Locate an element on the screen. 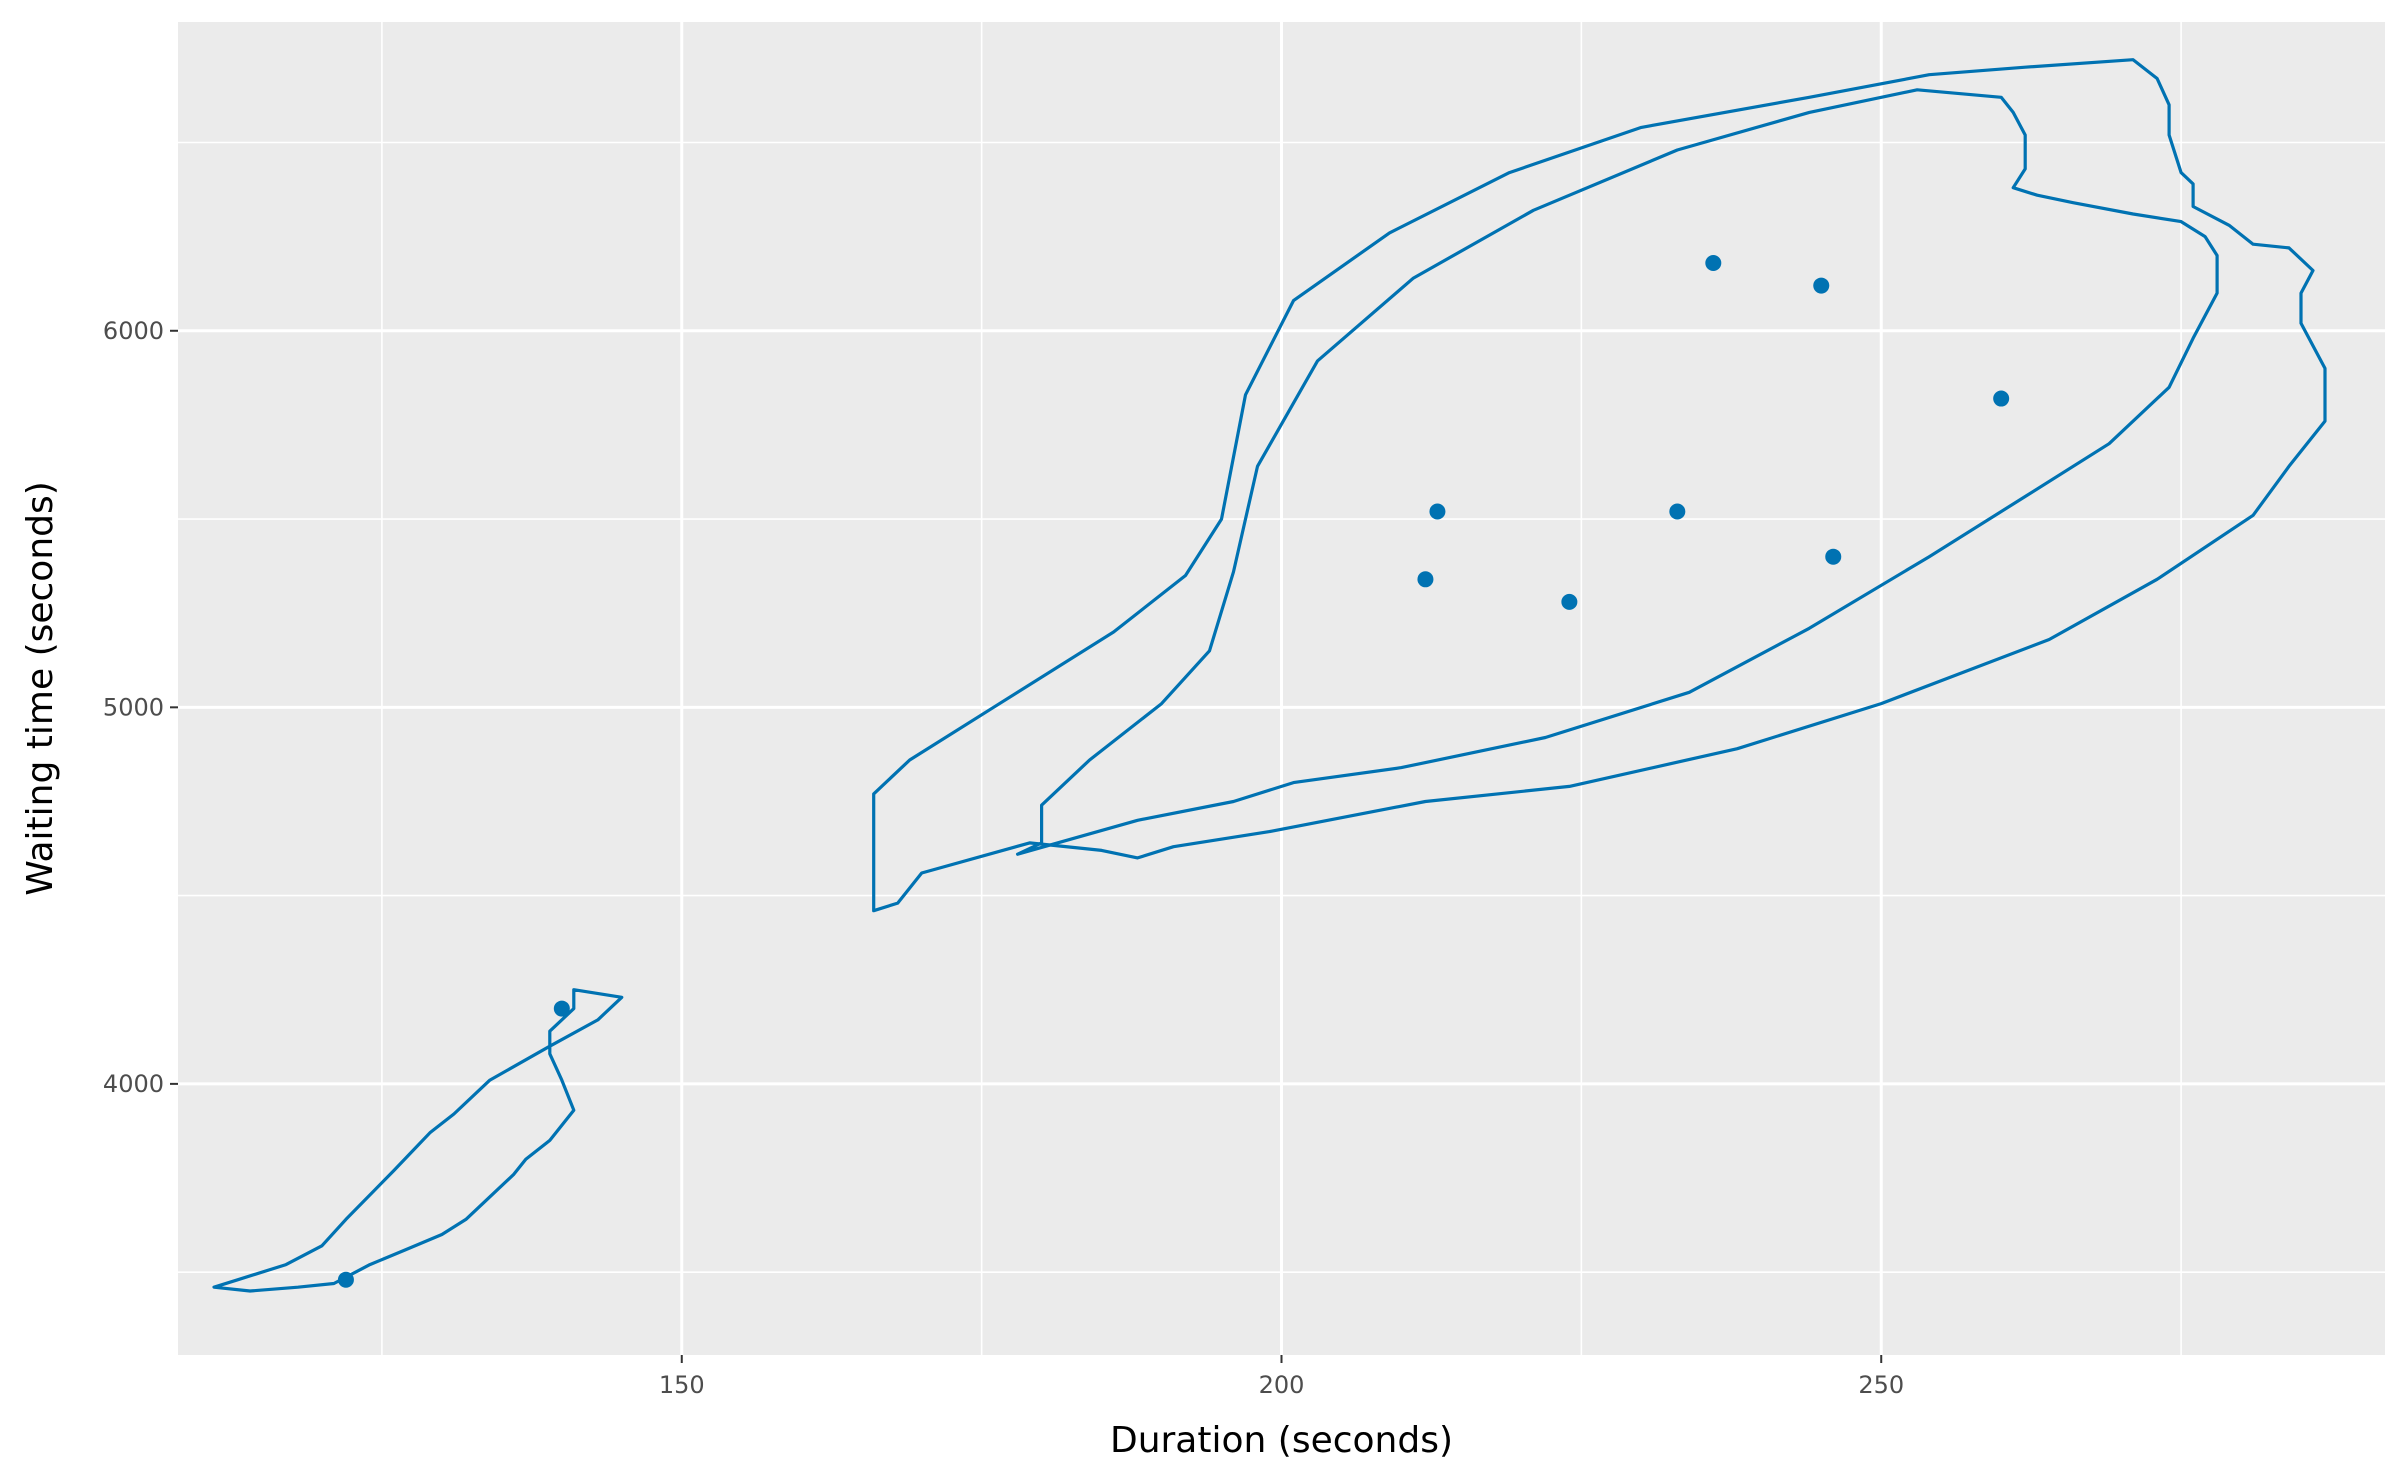  y-tick-label: 5000 is located at coordinates (133, 707).